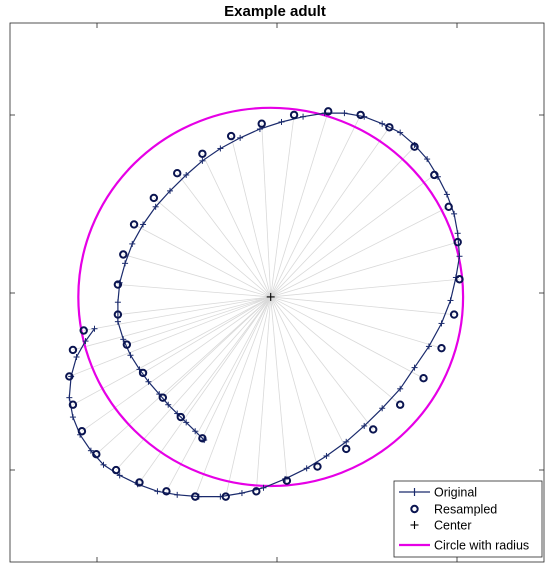  Describe the element at coordinates (441, 526) in the screenshot. I see `legend-item-center: Center` at that location.